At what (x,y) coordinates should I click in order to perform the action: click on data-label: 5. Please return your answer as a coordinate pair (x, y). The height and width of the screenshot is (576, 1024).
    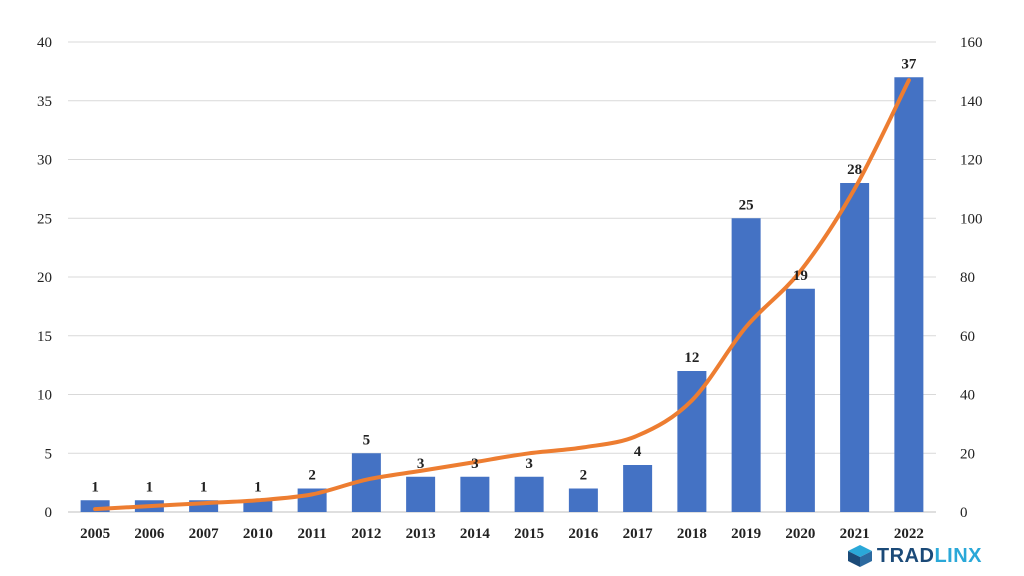
    Looking at the image, I should click on (367, 440).